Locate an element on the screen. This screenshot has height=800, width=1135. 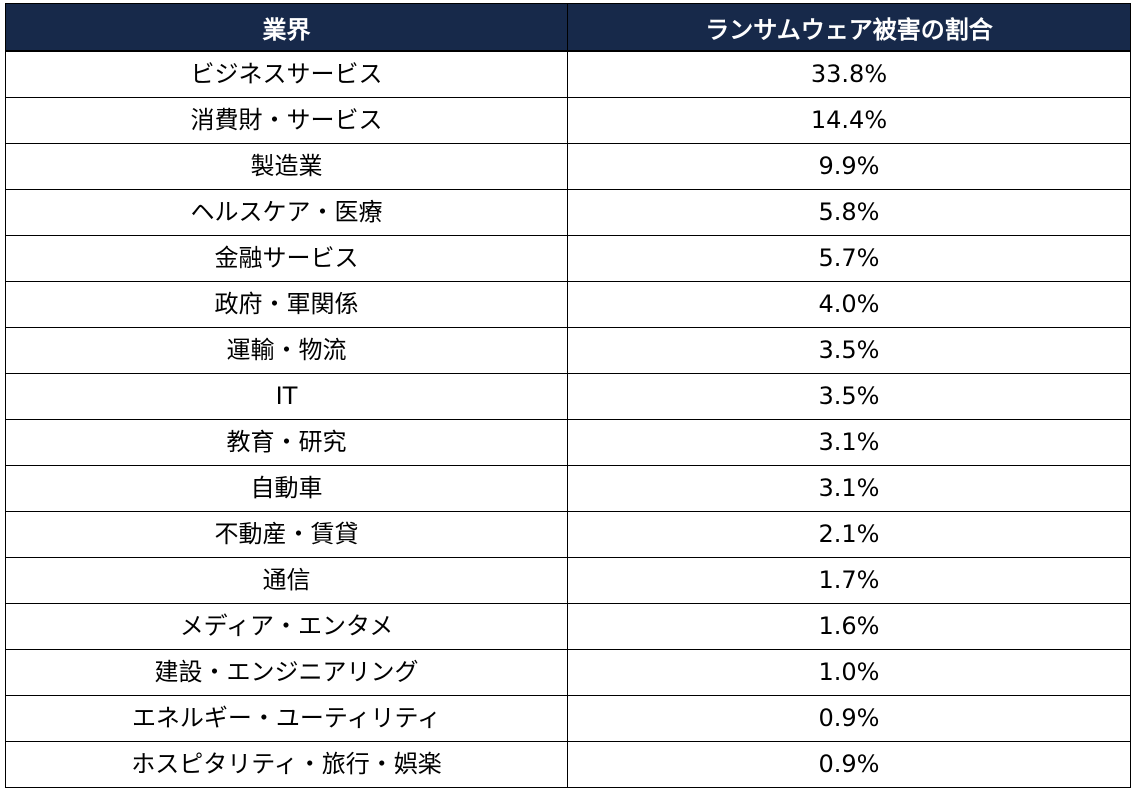
table-row: 製造業 9.9% is located at coordinates (568, 166).